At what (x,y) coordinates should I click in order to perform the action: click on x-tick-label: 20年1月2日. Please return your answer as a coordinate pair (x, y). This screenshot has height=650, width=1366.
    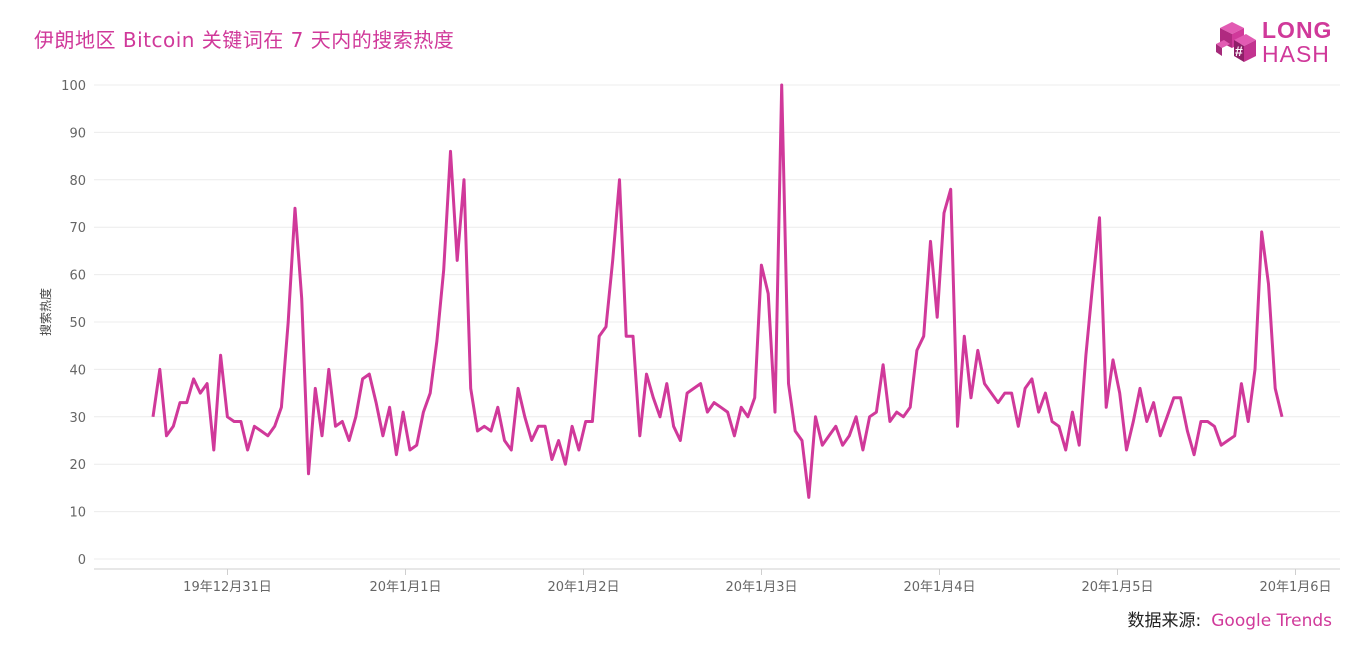
    Looking at the image, I should click on (583, 587).